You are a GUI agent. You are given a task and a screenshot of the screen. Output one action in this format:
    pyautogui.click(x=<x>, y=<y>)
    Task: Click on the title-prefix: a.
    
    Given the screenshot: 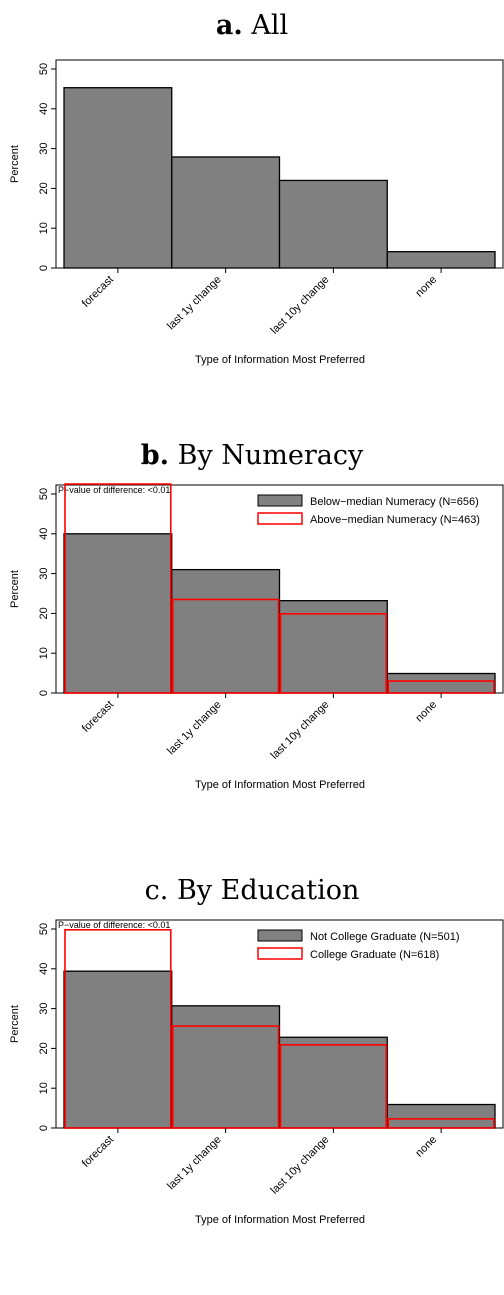 What is the action you would take?
    pyautogui.click(x=229, y=25)
    